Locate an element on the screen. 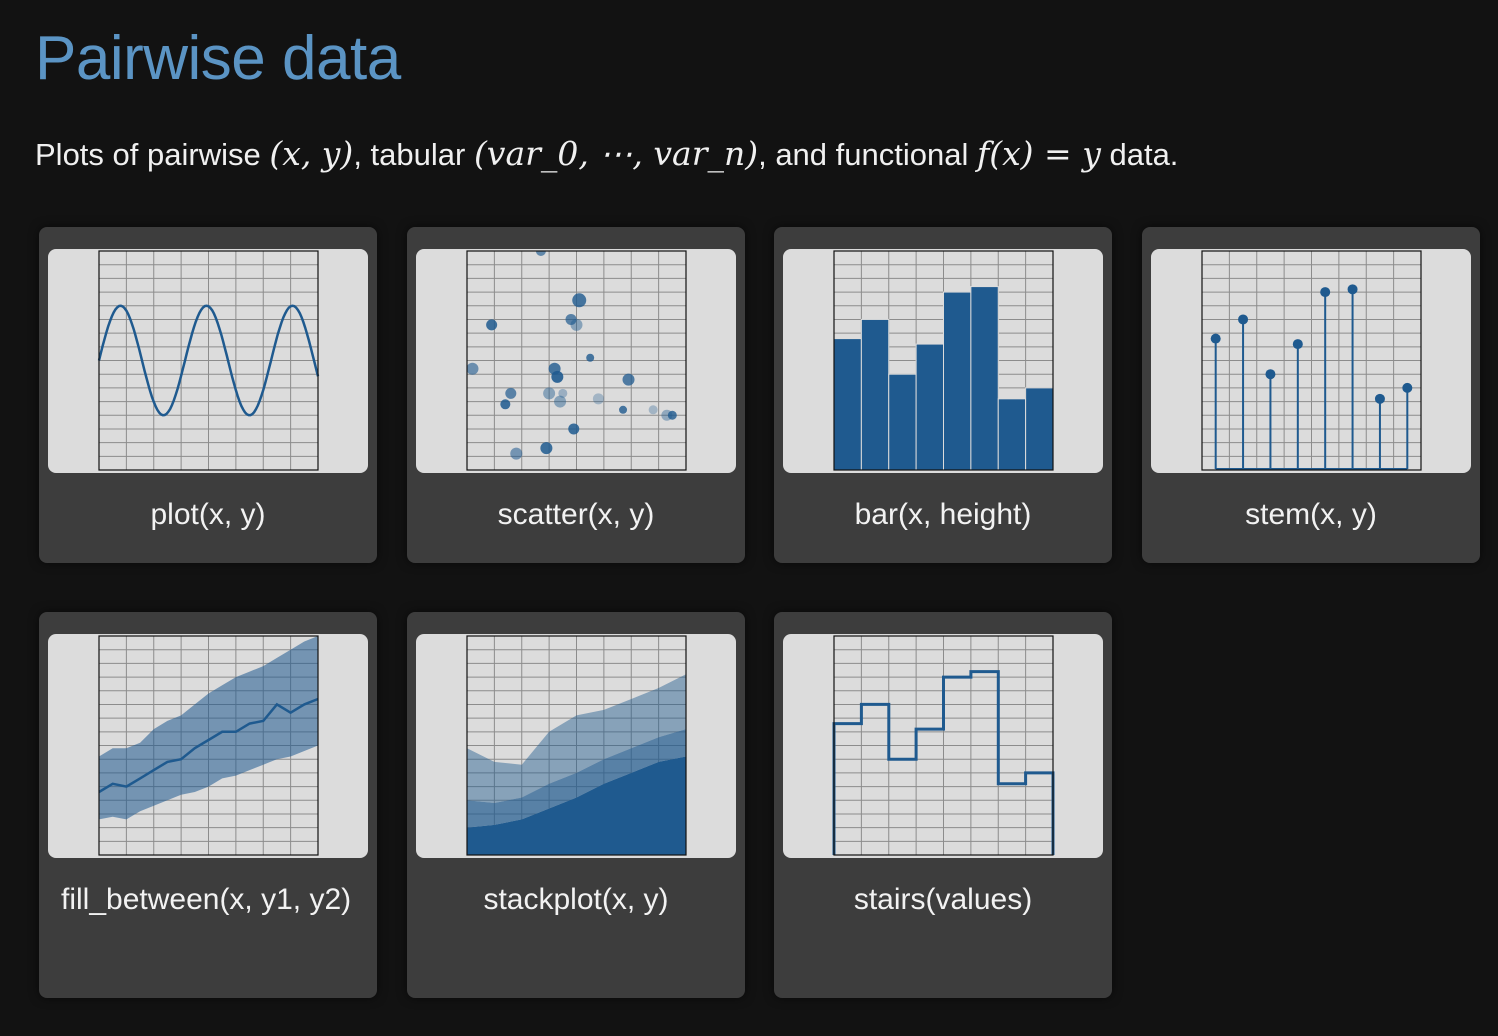 The width and height of the screenshot is (1498, 1036). intro-text: data. is located at coordinates (1139, 154).